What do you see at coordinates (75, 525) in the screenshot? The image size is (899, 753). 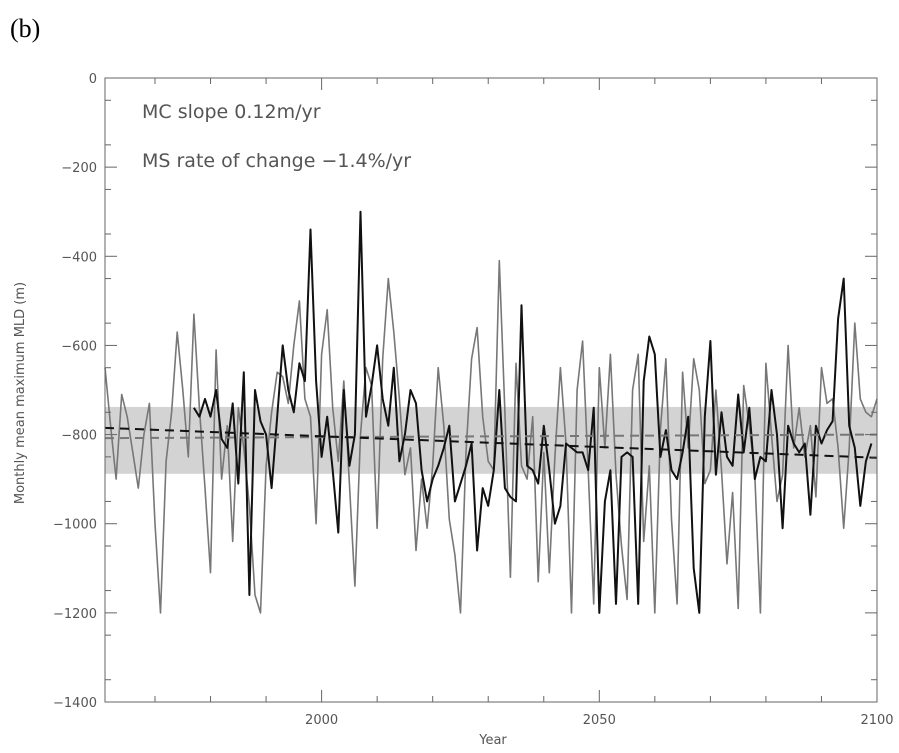 I see `y-tick-label: −1000` at bounding box center [75, 525].